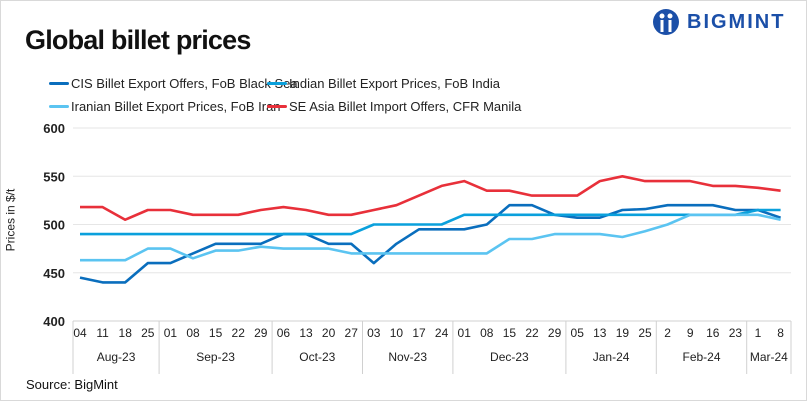 The image size is (807, 401). Describe the element at coordinates (138, 40) in the screenshot. I see `chart-title: Global billet prices` at that location.